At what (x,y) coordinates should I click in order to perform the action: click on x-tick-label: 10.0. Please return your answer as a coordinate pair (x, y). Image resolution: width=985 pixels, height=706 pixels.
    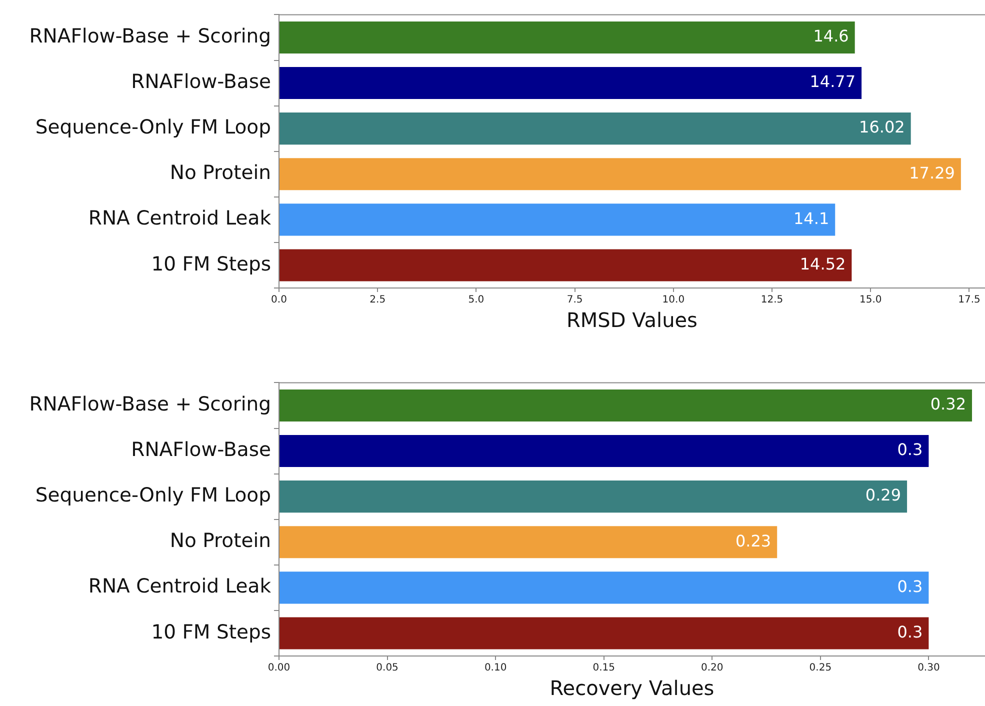
    Looking at the image, I should click on (673, 300).